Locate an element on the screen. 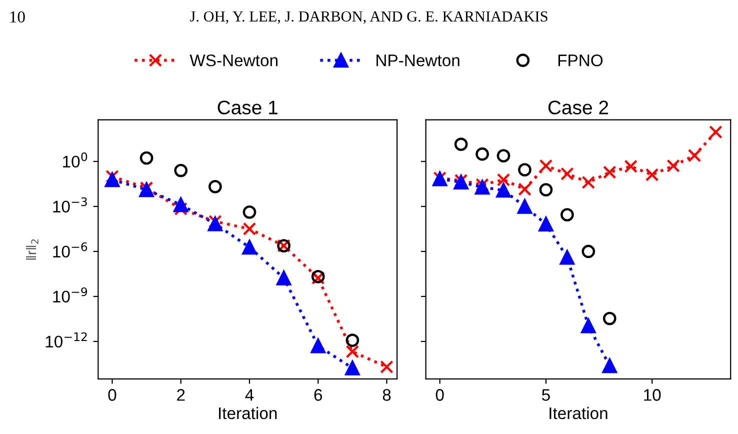 The width and height of the screenshot is (738, 434). x-tick-label: 6 is located at coordinates (318, 395).